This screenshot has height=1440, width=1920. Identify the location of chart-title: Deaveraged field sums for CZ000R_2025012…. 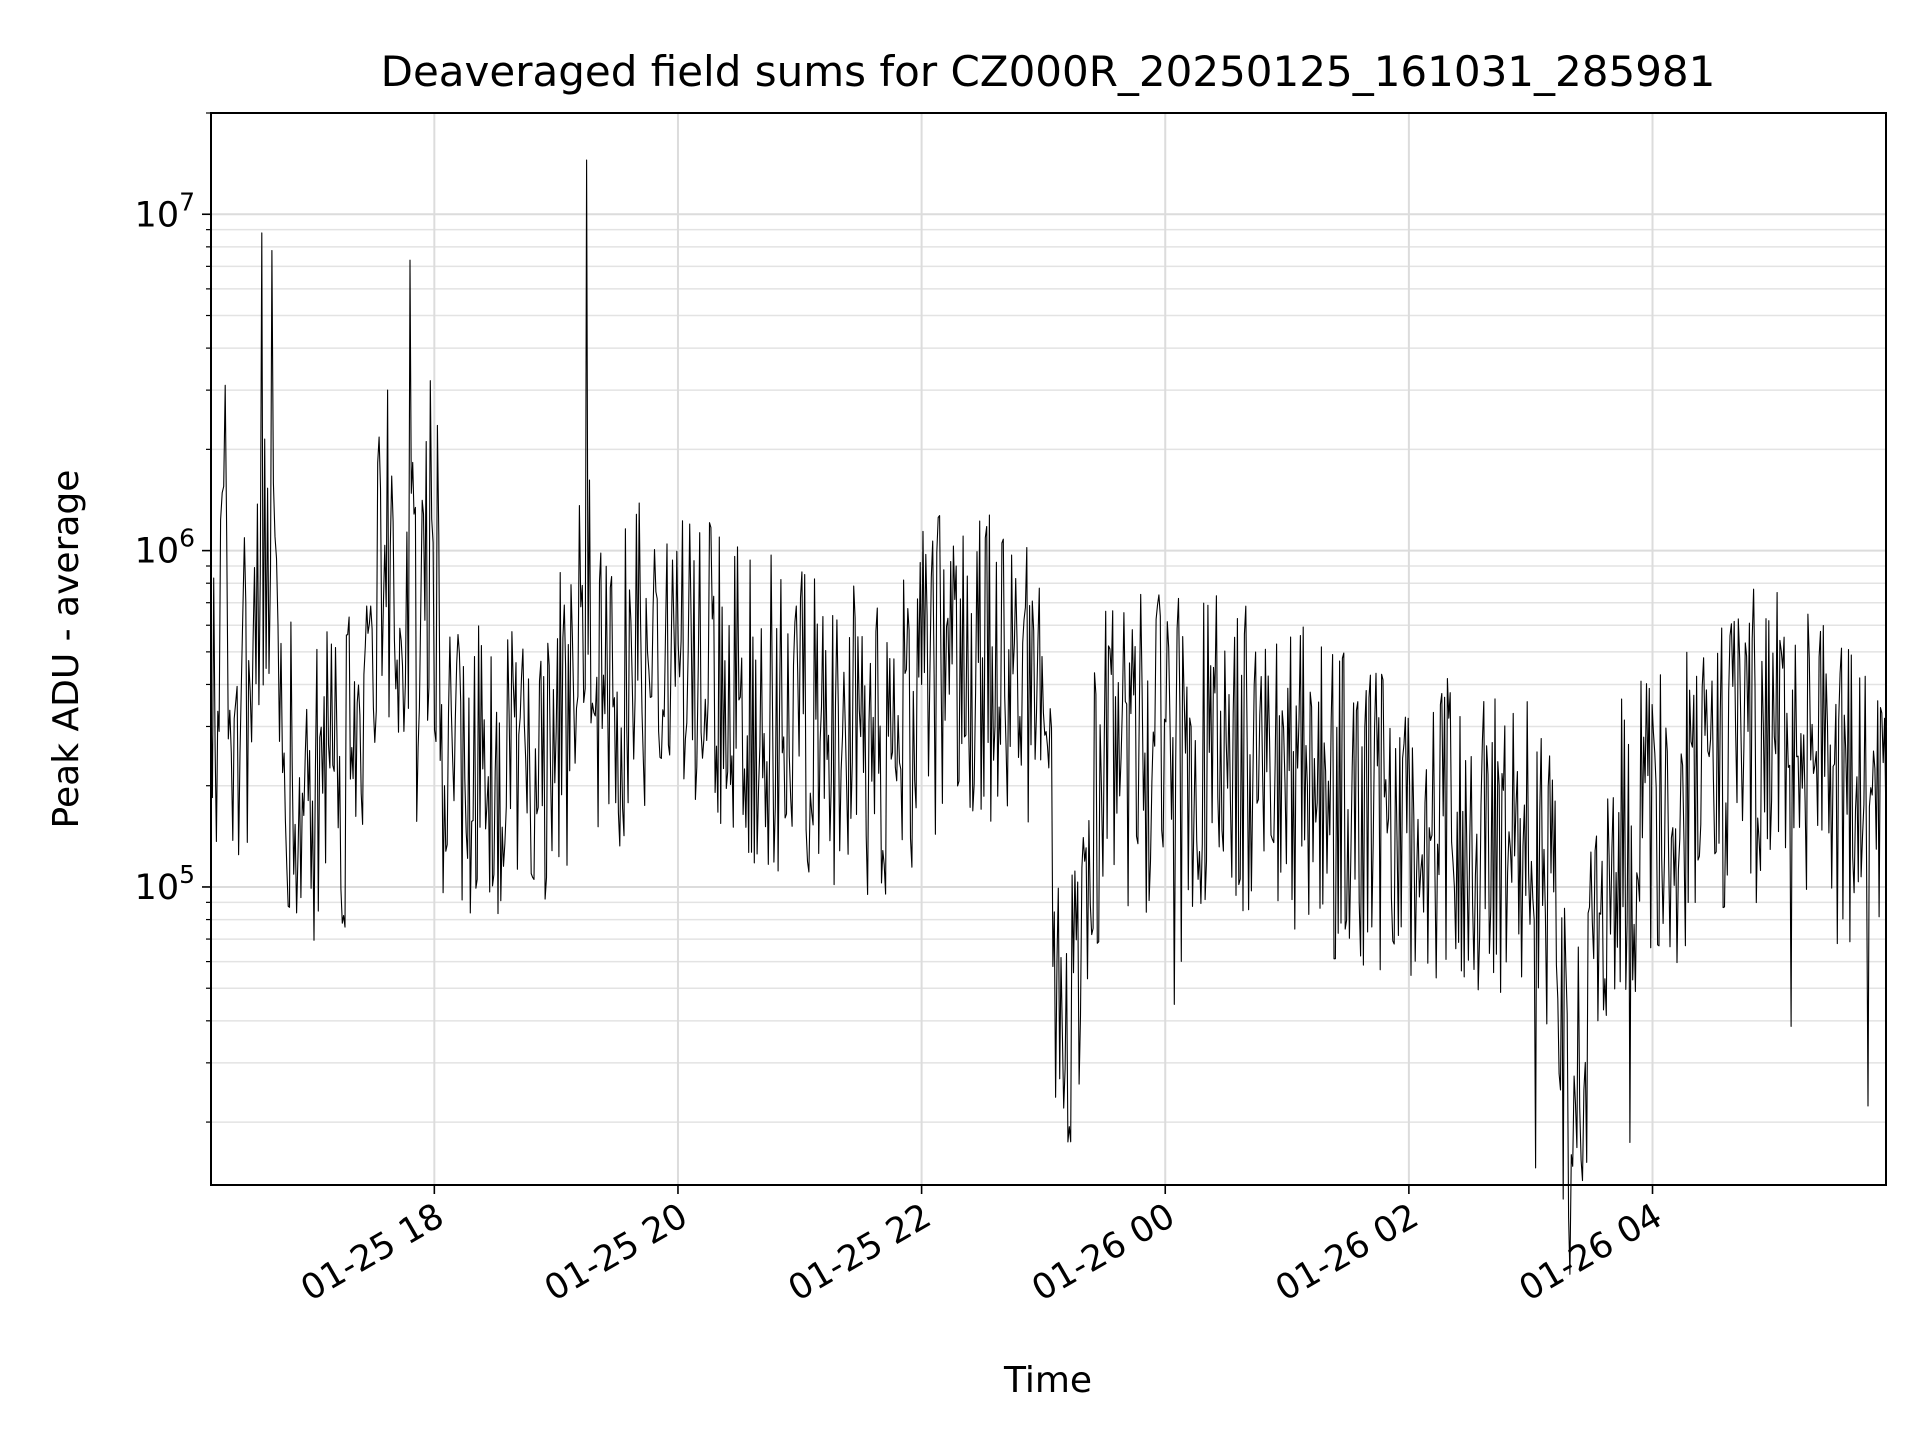
(1048, 71).